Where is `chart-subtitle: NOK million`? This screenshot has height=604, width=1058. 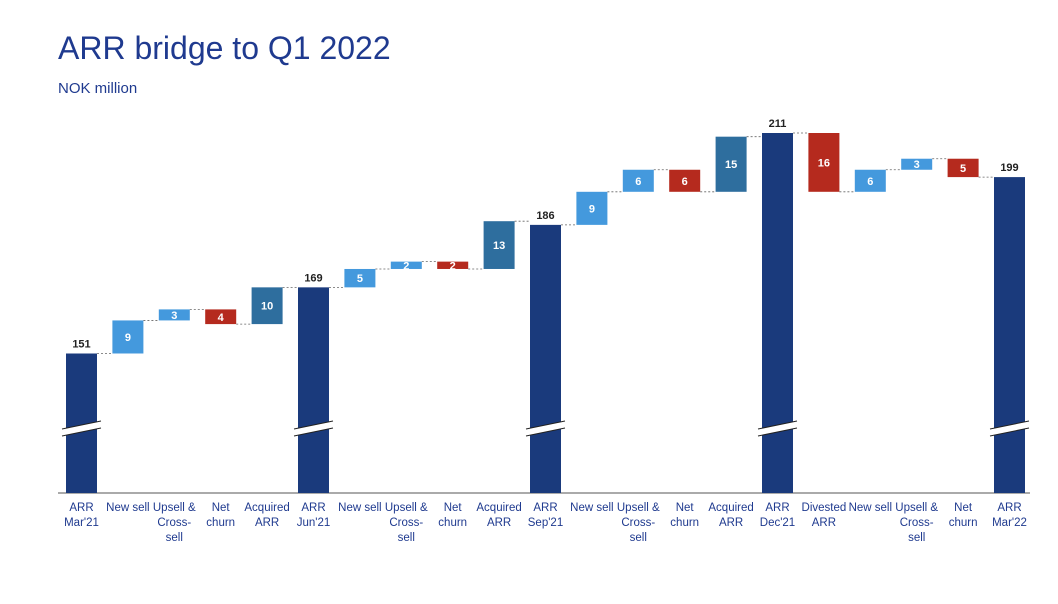 chart-subtitle: NOK million is located at coordinates (98, 88).